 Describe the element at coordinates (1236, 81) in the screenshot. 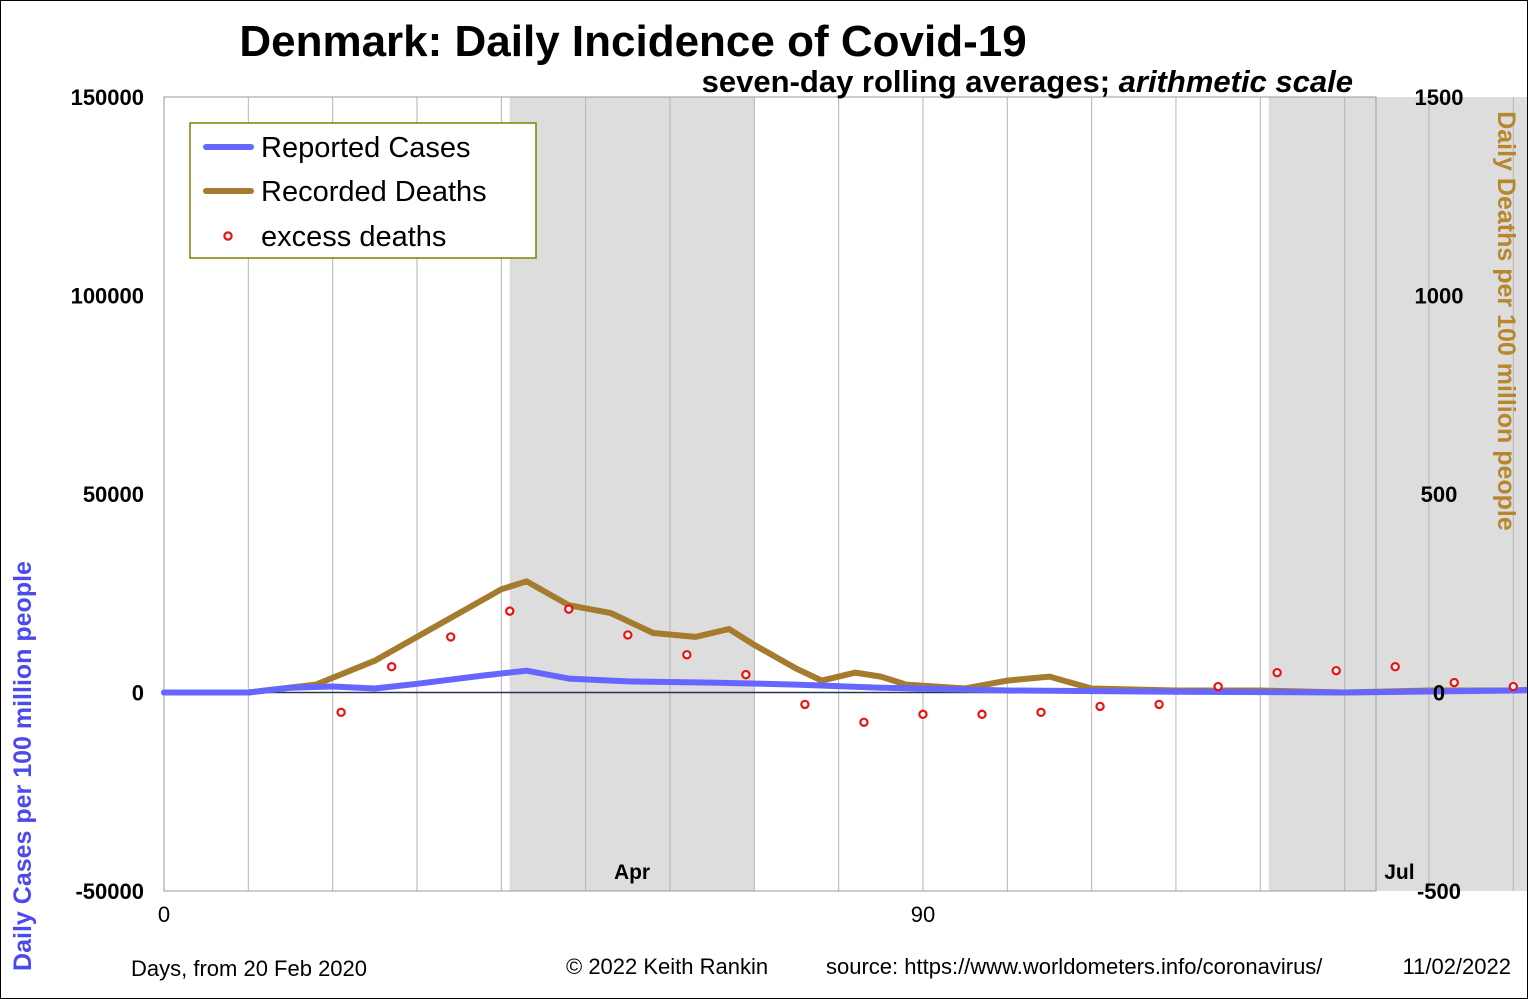

I see `subtitle-italic: arithmetic scale` at that location.